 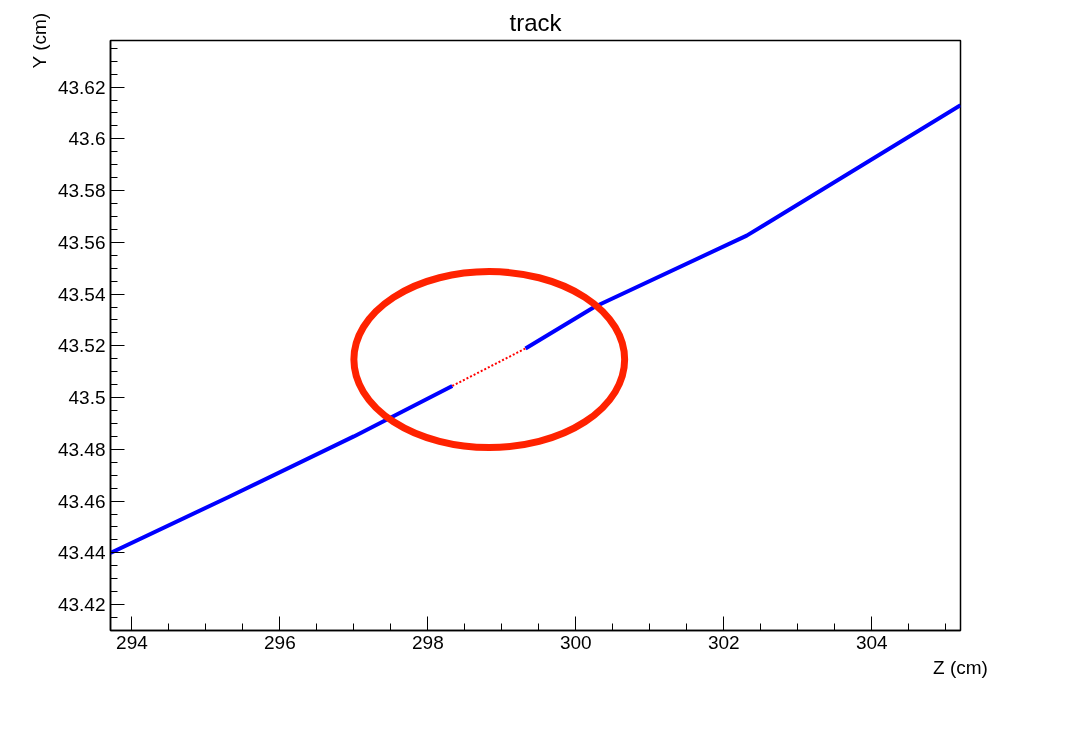 I want to click on y-tick-label: 43.44, so click(x=81, y=553).